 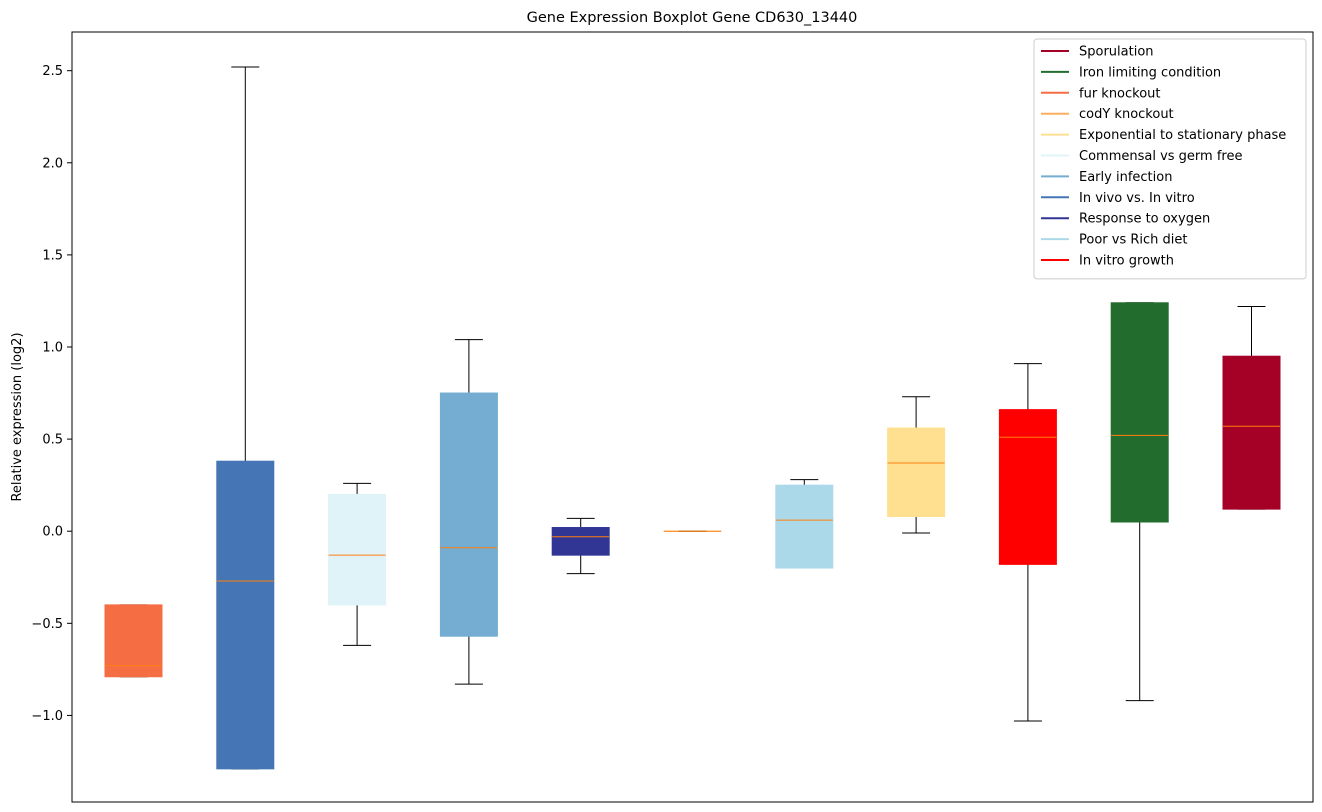 I want to click on legend-label: codY knockout, so click(x=1126, y=114).